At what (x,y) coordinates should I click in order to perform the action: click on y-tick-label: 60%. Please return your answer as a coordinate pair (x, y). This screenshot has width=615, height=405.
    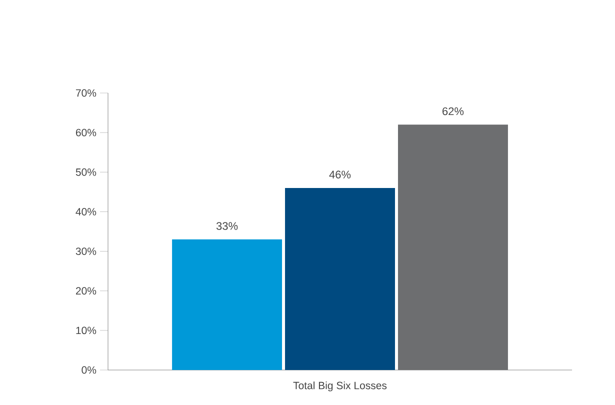
    Looking at the image, I should click on (86, 132).